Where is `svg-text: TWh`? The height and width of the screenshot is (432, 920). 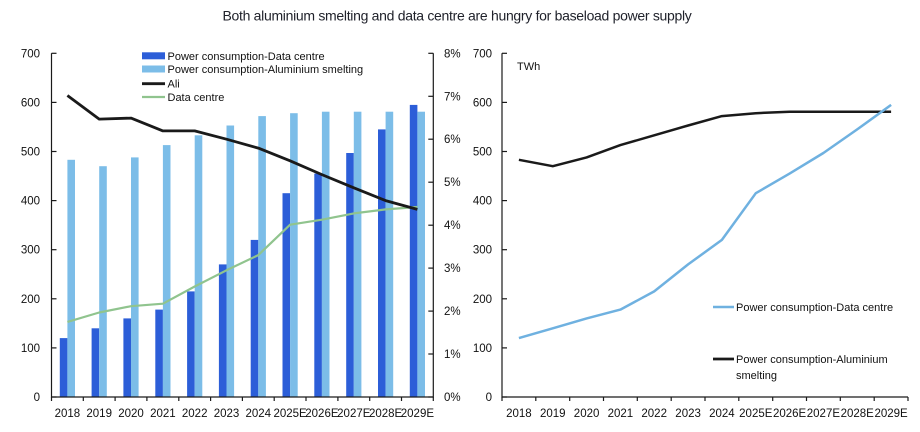
svg-text: TWh is located at coordinates (528, 67).